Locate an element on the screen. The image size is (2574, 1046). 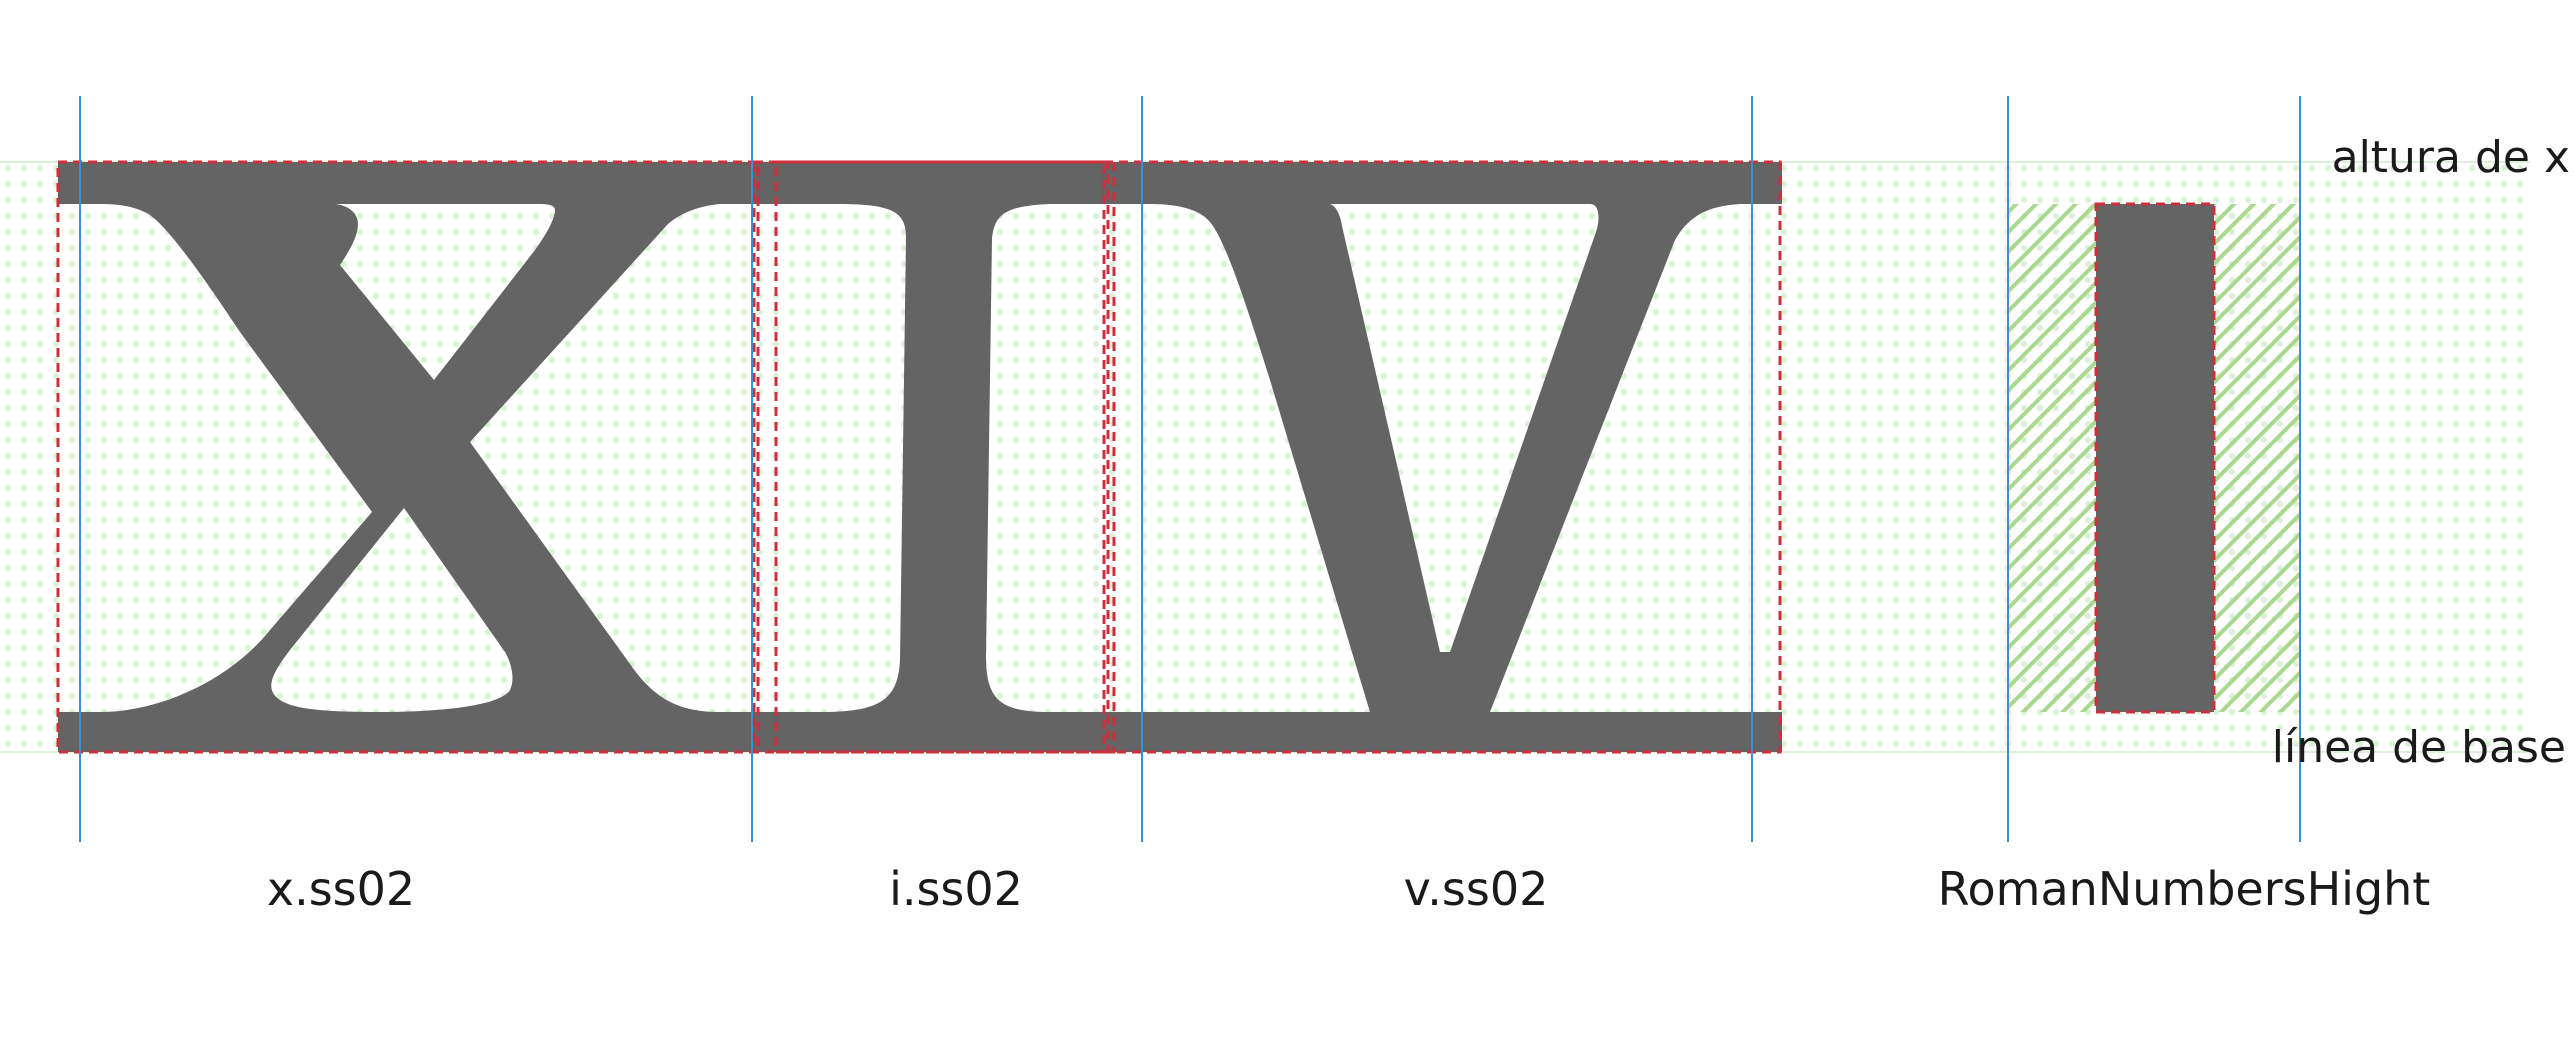
glyph-v-shape is located at coordinates (1446, 457).